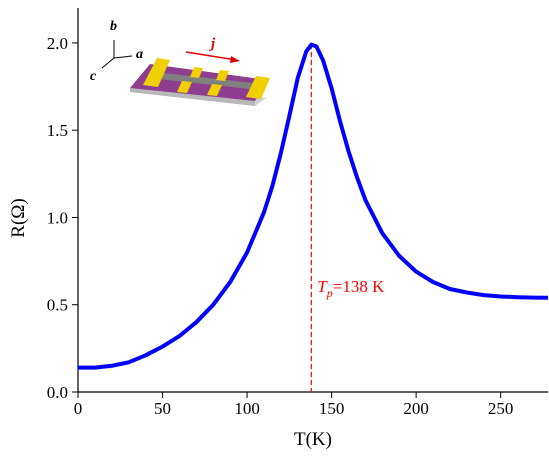 The height and width of the screenshot is (461, 549). I want to click on x-tick-label: 100, so click(247, 408).